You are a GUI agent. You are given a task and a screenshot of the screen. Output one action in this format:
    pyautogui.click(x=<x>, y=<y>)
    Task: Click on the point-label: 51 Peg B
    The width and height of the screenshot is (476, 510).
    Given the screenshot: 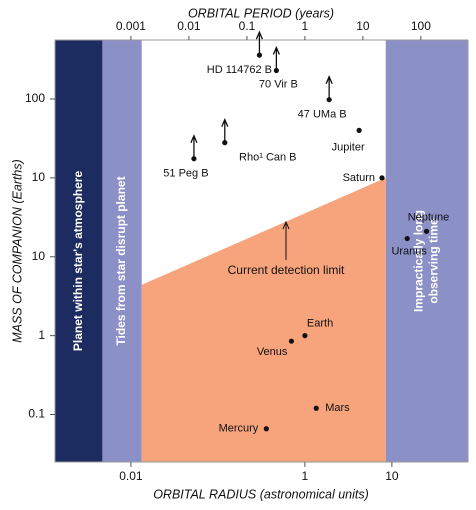 What is the action you would take?
    pyautogui.click(x=185, y=174)
    